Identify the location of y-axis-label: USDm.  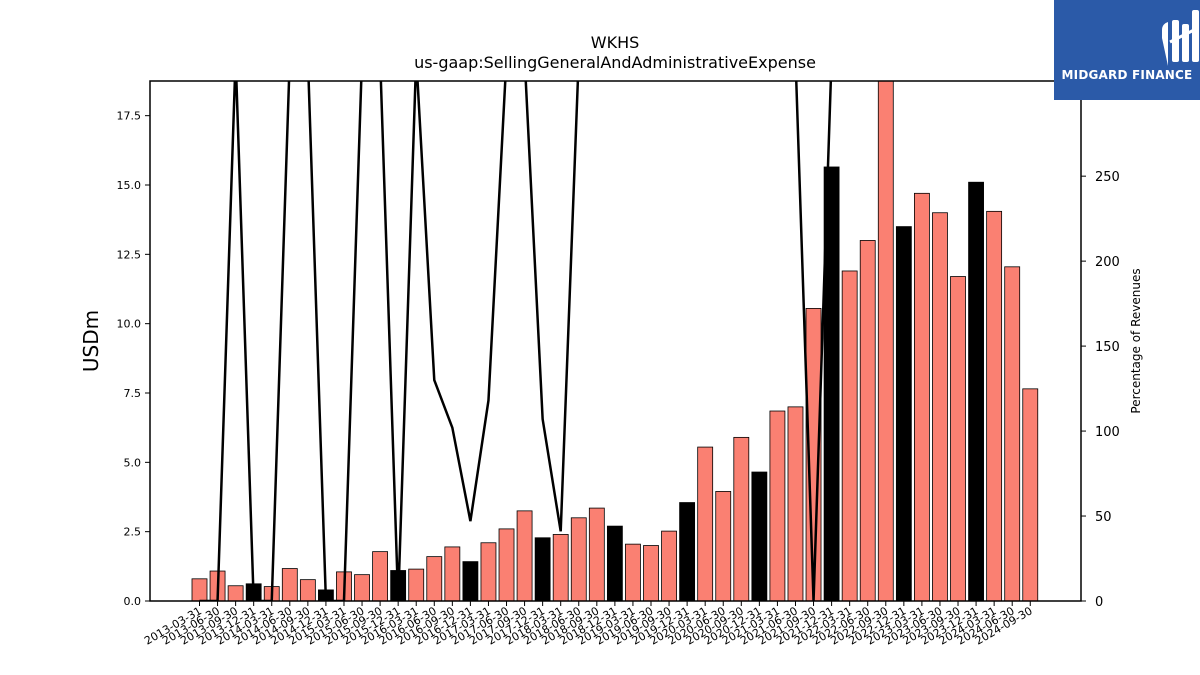
(91, 341).